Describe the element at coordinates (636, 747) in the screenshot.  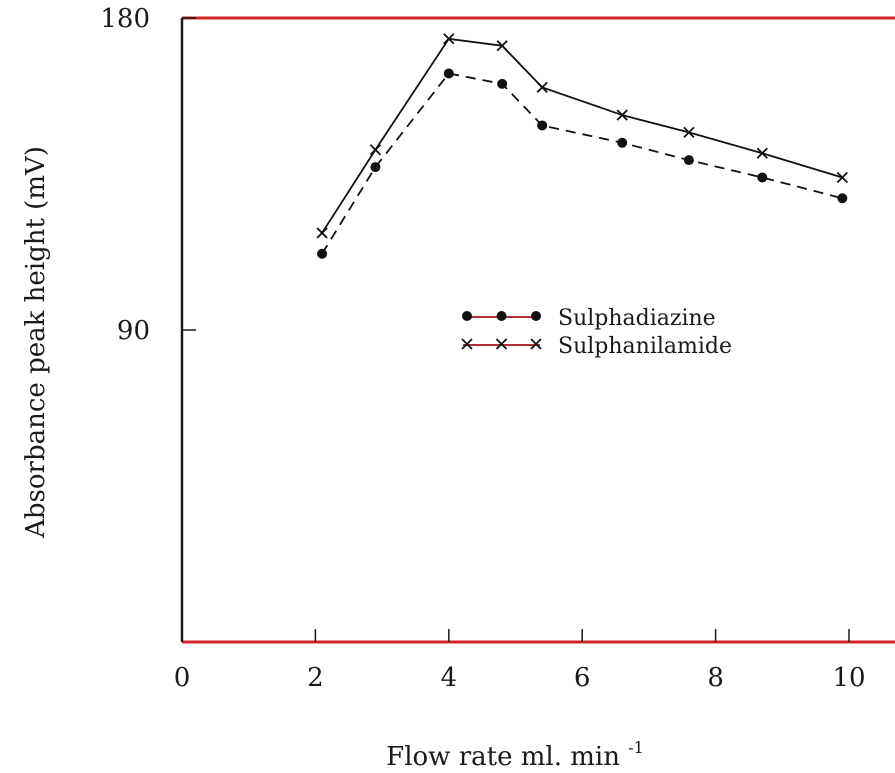
I see `x-axis-title-superscript: -1` at that location.